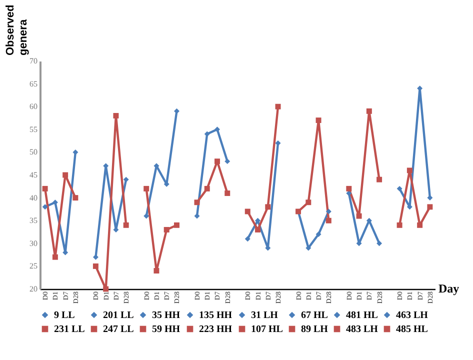 The height and width of the screenshot is (360, 473). What do you see at coordinates (65, 315) in the screenshot?
I see `legend-label: 9 LL` at bounding box center [65, 315].